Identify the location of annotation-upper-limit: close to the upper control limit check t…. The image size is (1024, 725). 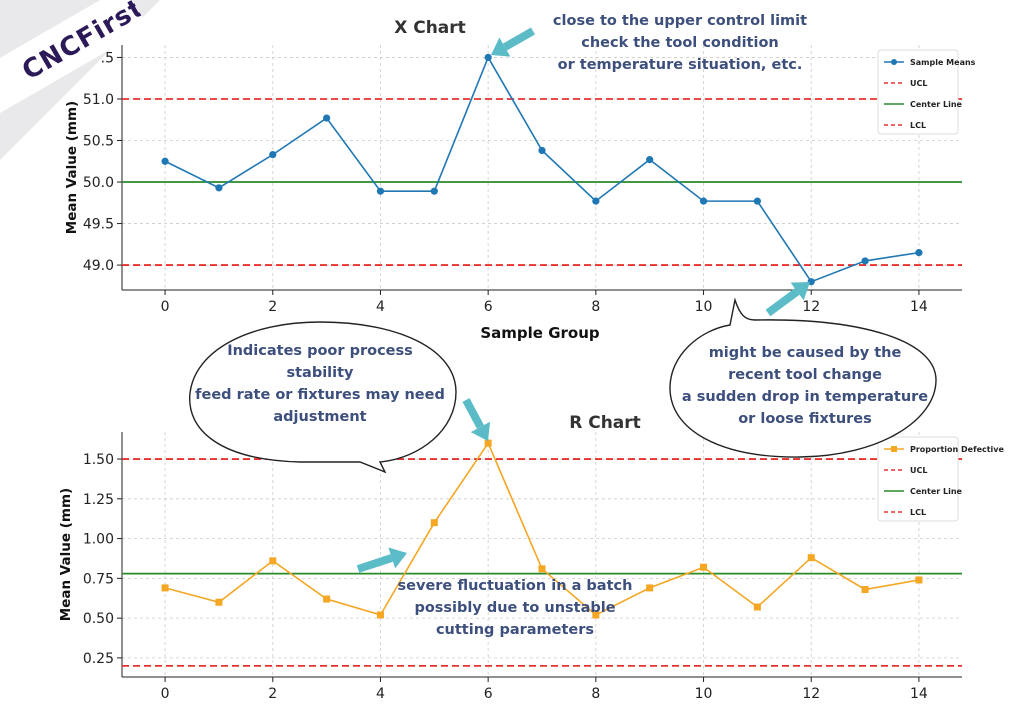
(680, 43).